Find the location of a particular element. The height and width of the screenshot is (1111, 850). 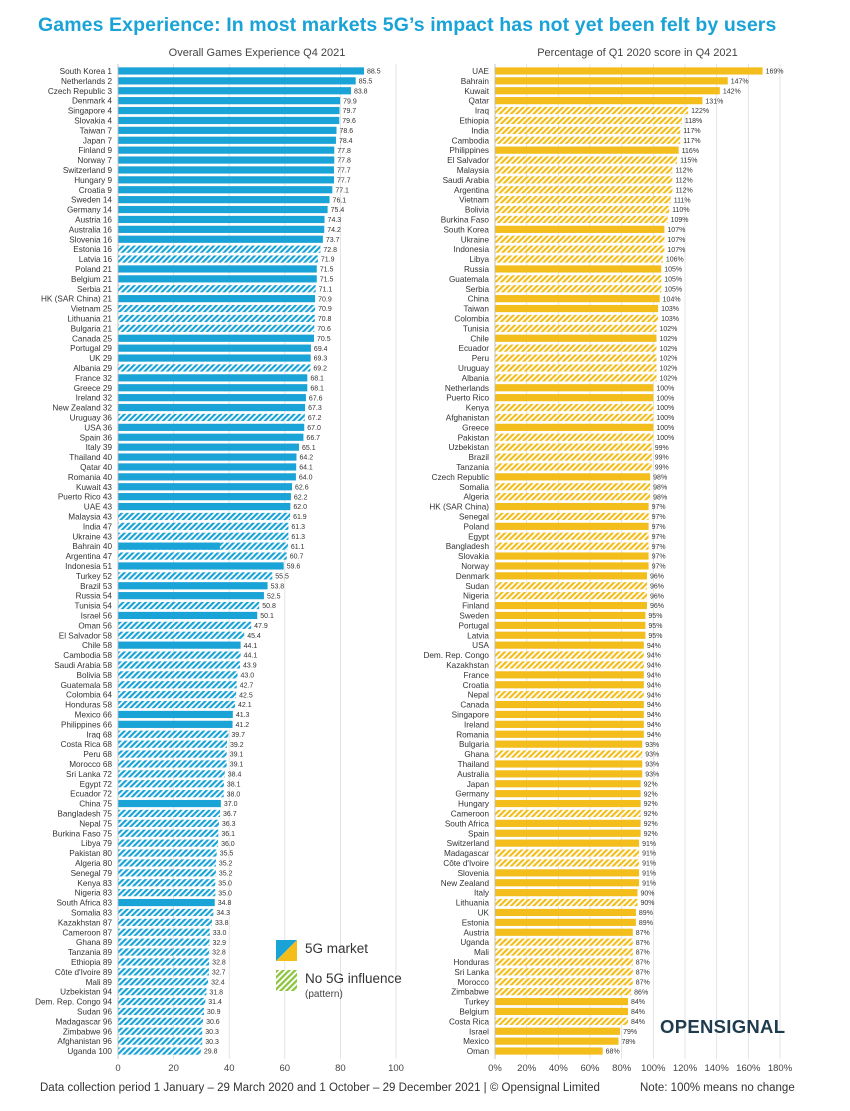

value-label: 92% is located at coordinates (651, 834).